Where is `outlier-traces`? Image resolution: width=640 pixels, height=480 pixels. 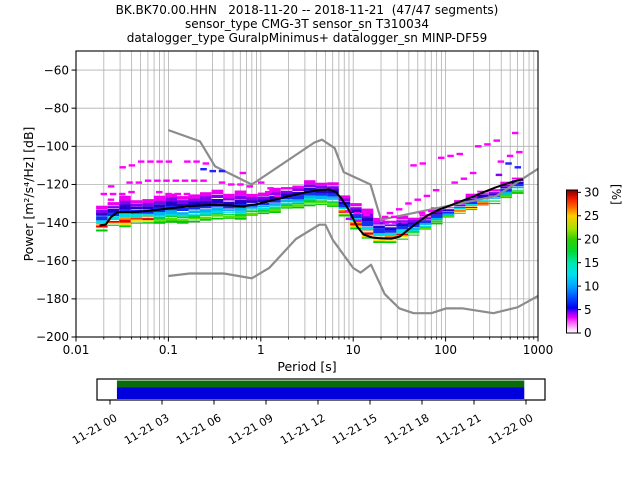 outlier-traces is located at coordinates (311, 177).